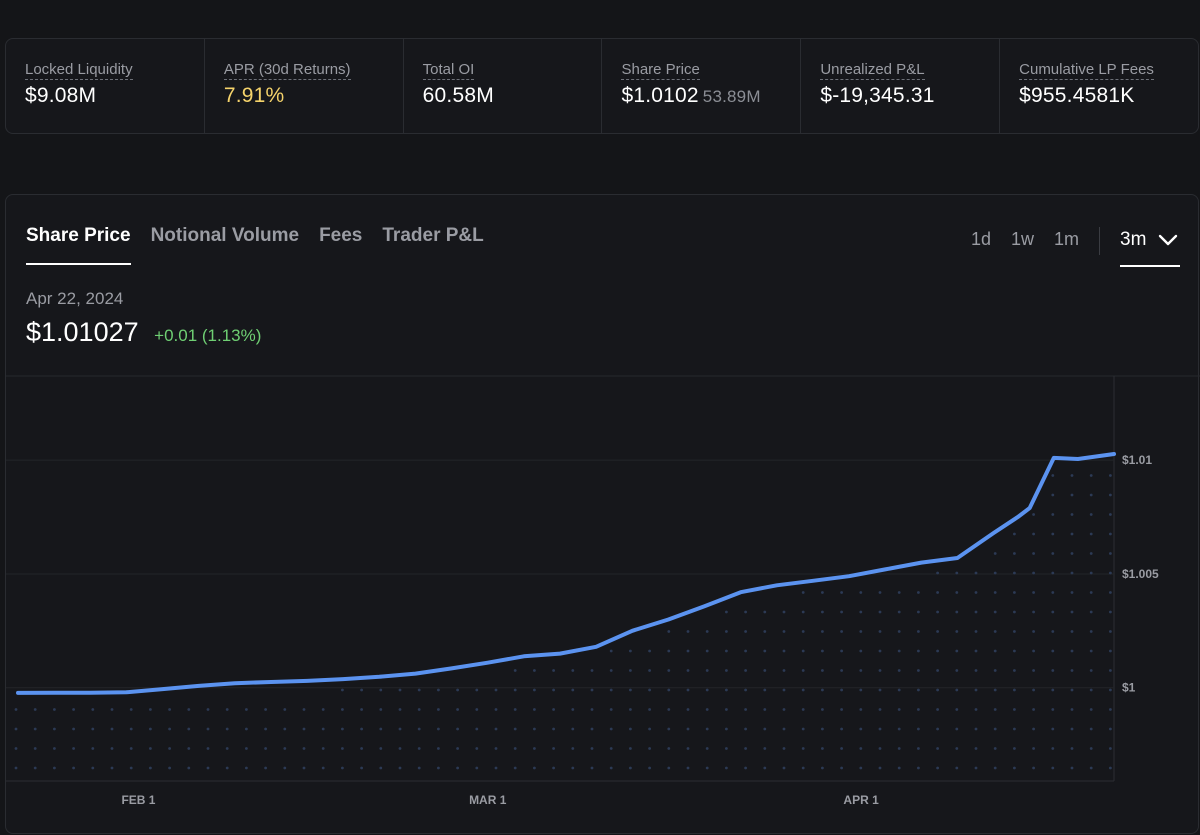  I want to click on chevron-down-icon, so click(1168, 240).